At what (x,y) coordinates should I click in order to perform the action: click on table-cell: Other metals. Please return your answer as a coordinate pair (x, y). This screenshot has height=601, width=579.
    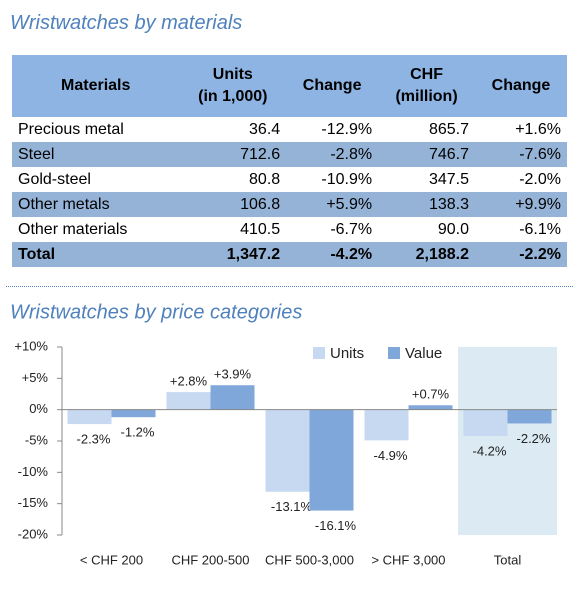
    Looking at the image, I should click on (96, 204).